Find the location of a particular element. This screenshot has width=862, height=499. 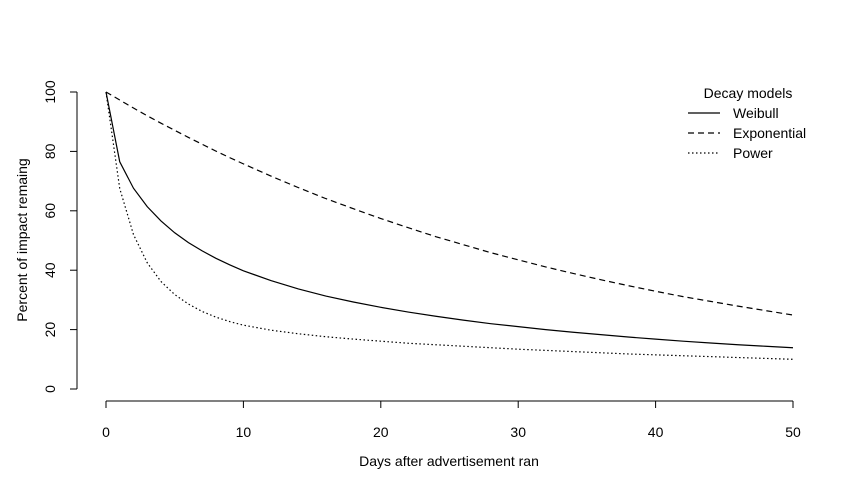

x-tick-label: 20 is located at coordinates (381, 432).